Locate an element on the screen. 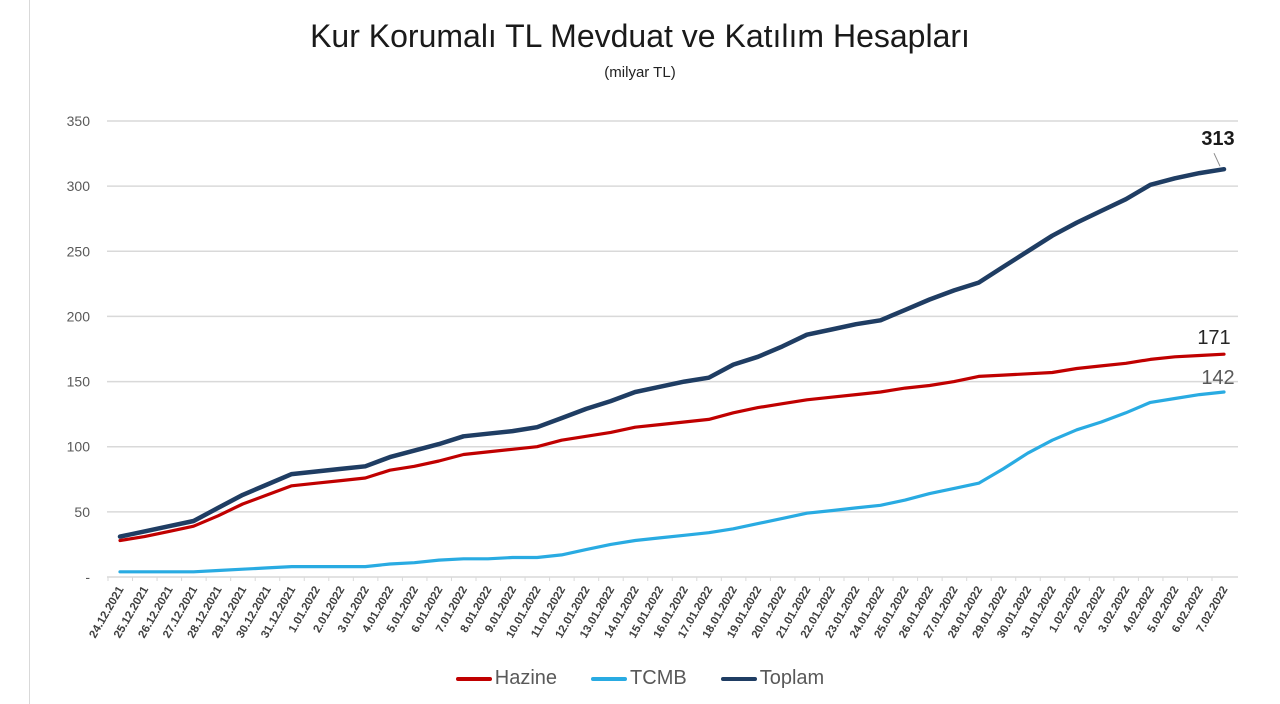 Image resolution: width=1280 pixels, height=704 pixels. legend-item-tcmb: TCMB is located at coordinates (639, 678).